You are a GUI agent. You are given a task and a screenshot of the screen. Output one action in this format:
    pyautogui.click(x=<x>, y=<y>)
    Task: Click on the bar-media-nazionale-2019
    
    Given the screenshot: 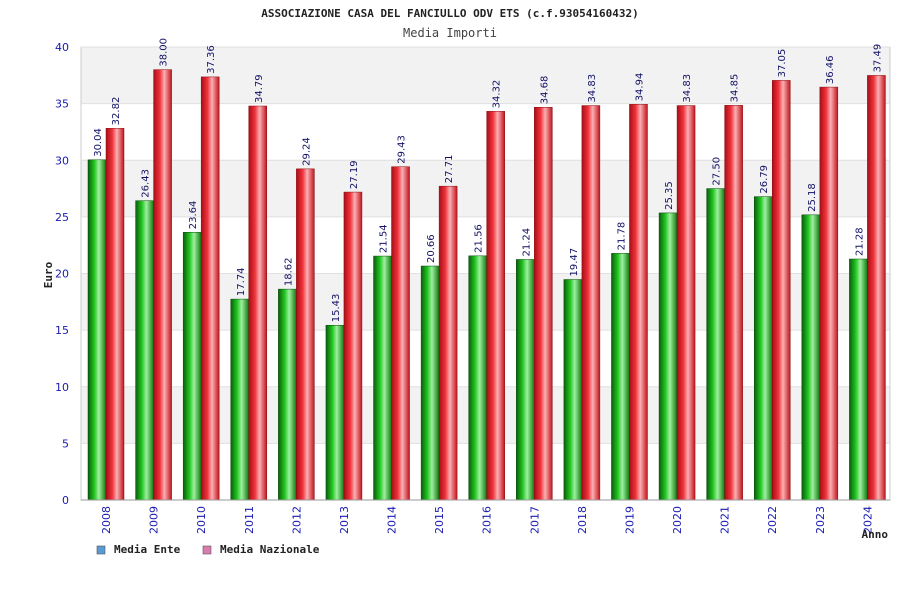 What is the action you would take?
    pyautogui.click(x=638, y=302)
    